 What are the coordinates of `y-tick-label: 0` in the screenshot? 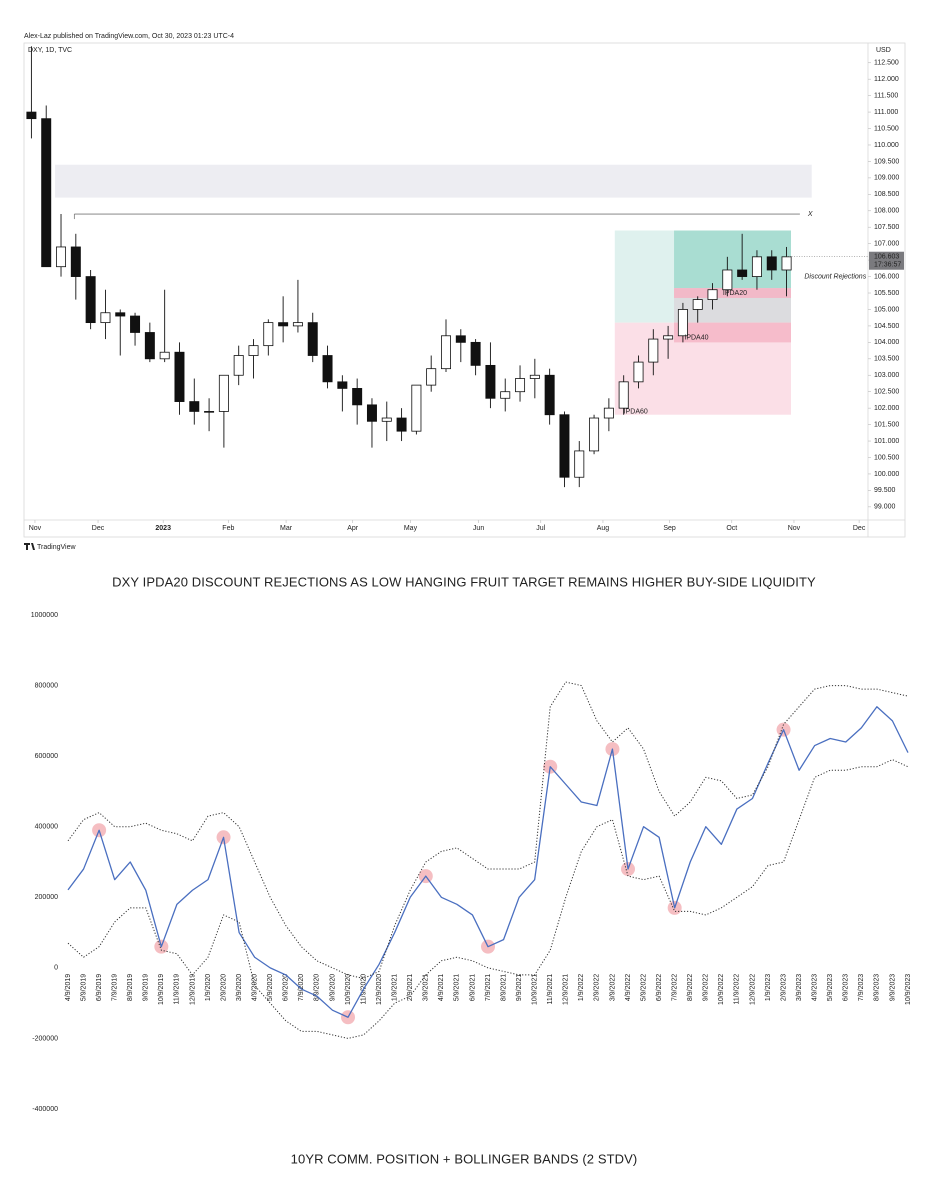 It's located at (56, 968).